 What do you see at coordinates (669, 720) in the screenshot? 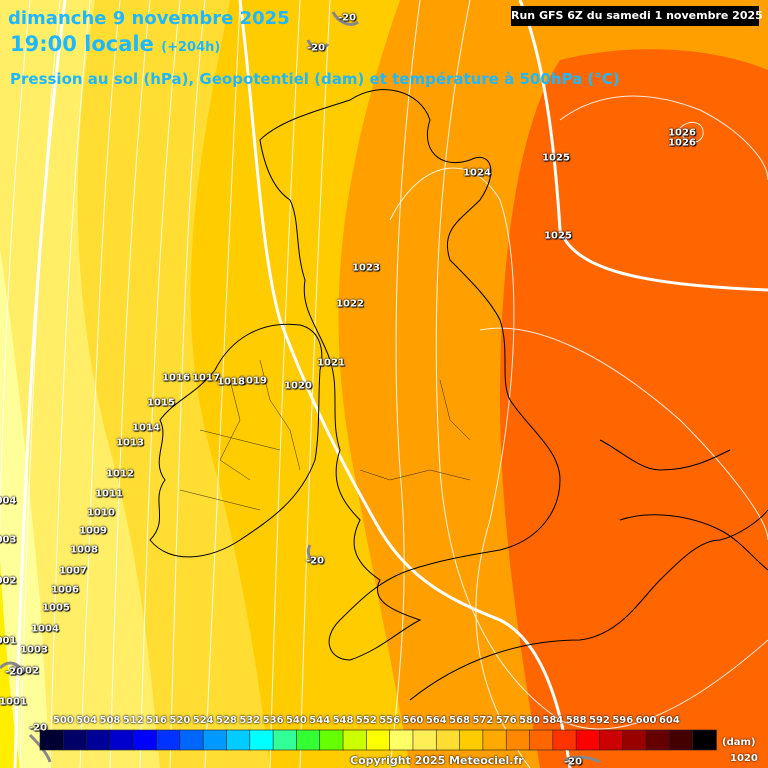
I see `scale-label: 604` at bounding box center [669, 720].